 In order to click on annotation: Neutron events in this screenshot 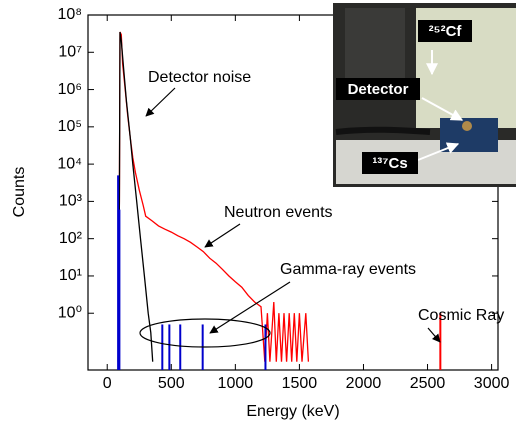, I will do `click(278, 212)`.